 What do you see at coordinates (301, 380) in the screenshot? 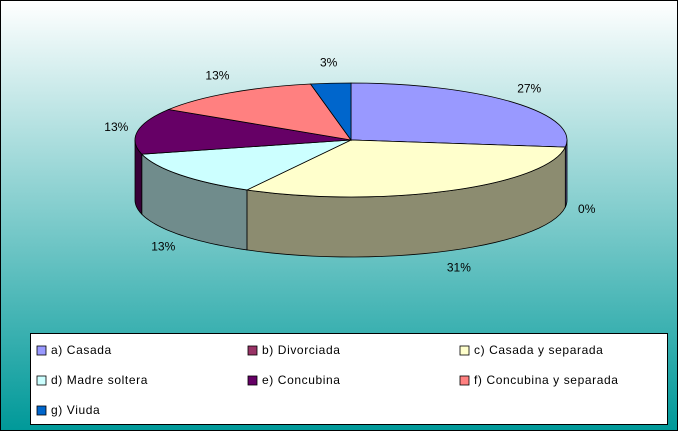
I see `legend-label: e) Concubina` at bounding box center [301, 380].